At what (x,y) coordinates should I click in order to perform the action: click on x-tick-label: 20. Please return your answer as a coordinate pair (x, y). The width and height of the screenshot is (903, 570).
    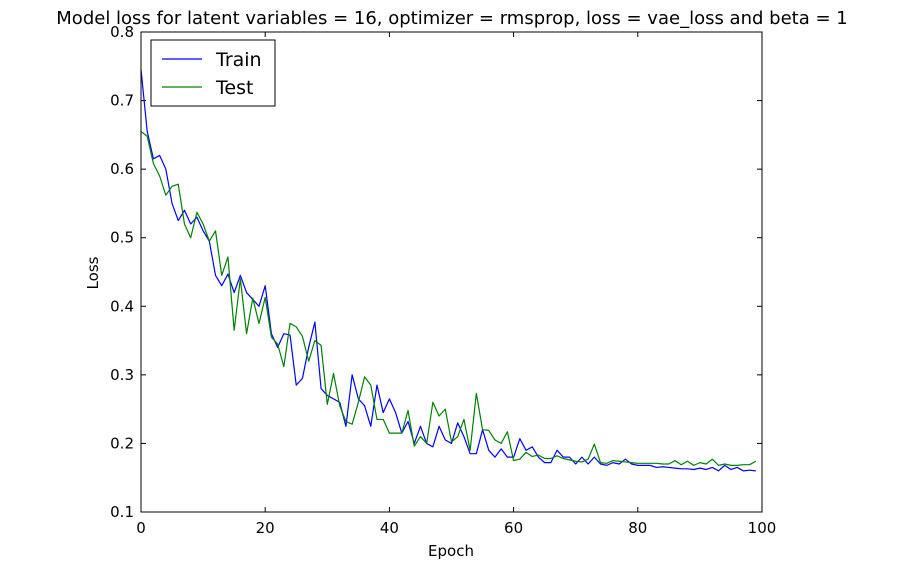
    Looking at the image, I should click on (265, 528).